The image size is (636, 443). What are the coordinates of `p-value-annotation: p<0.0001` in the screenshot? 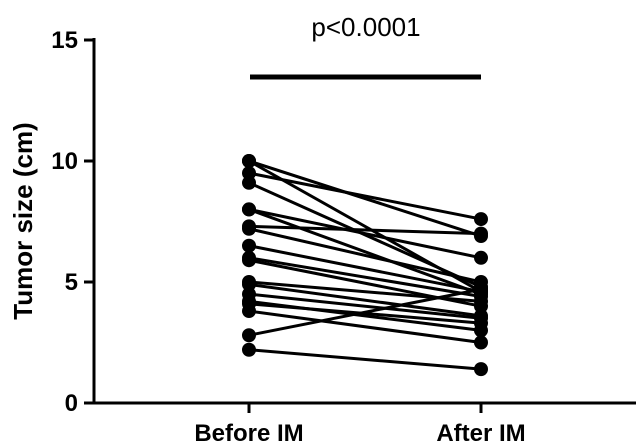 It's located at (365, 27).